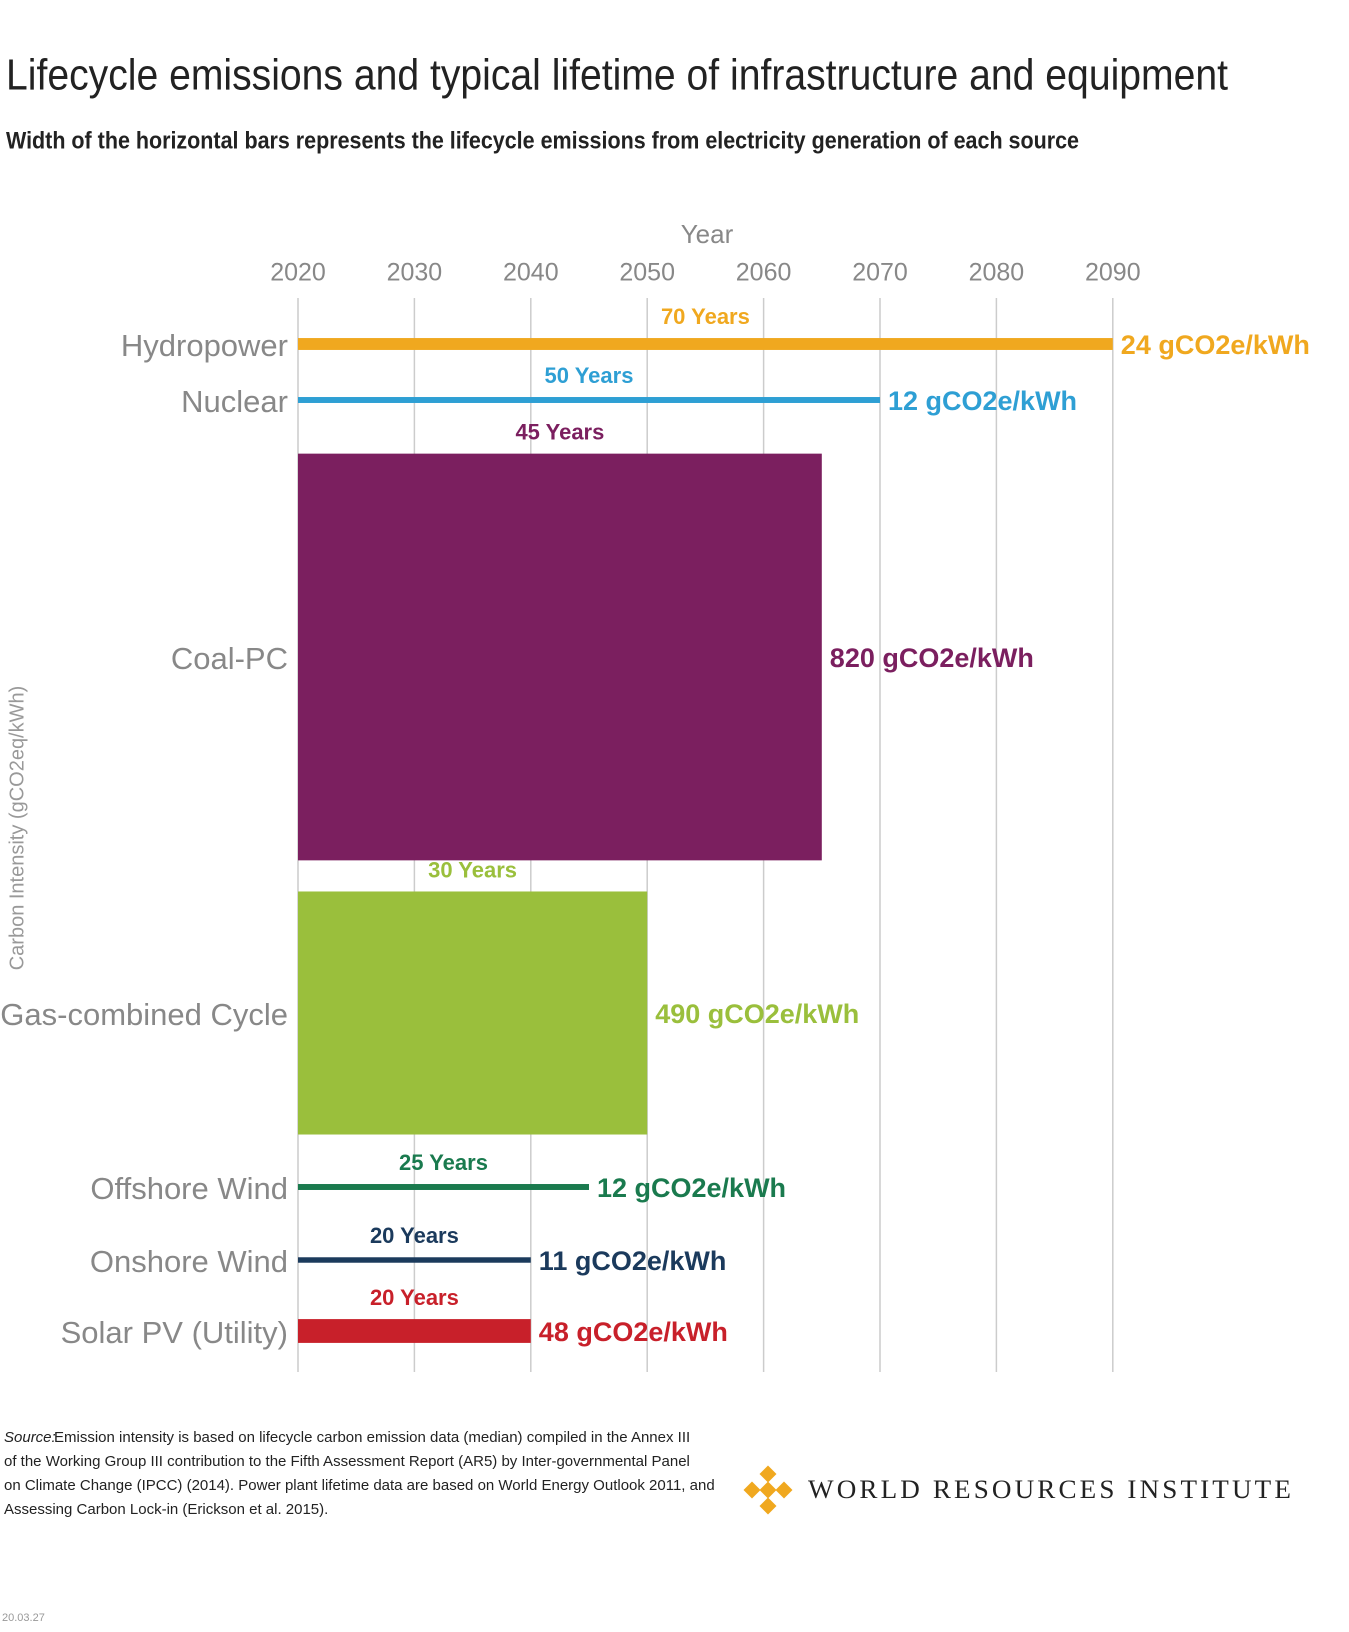 This screenshot has height=1632, width=1349. What do you see at coordinates (229, 658) in the screenshot?
I see `category-label: Coal-PC` at bounding box center [229, 658].